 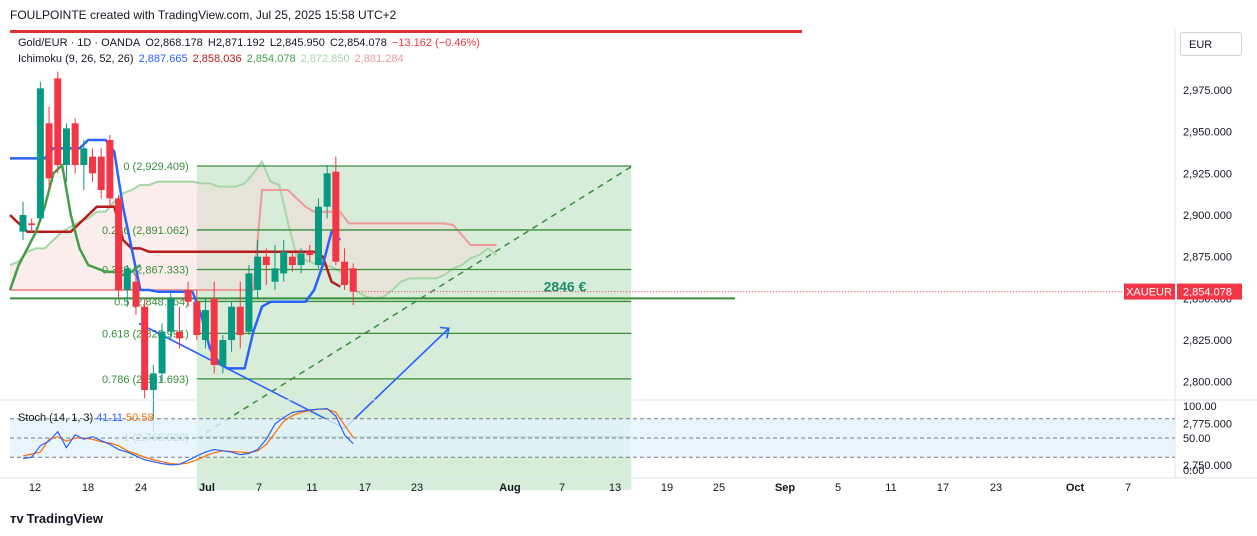 I want to click on ichimoku-tenkan-value: 2,887.665, so click(x=163, y=59).